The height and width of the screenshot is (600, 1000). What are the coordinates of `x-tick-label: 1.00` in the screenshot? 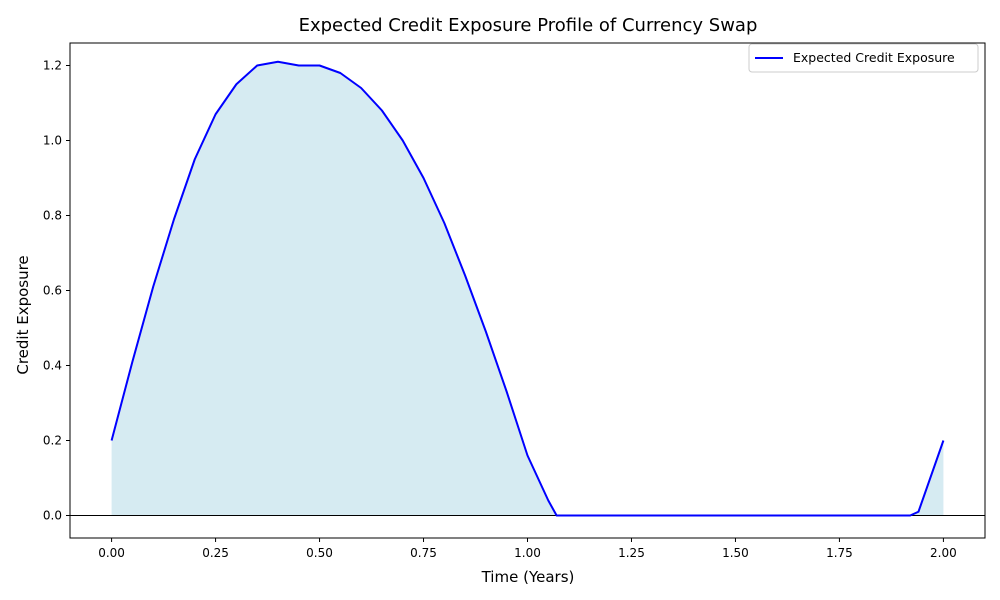 It's located at (527, 553).